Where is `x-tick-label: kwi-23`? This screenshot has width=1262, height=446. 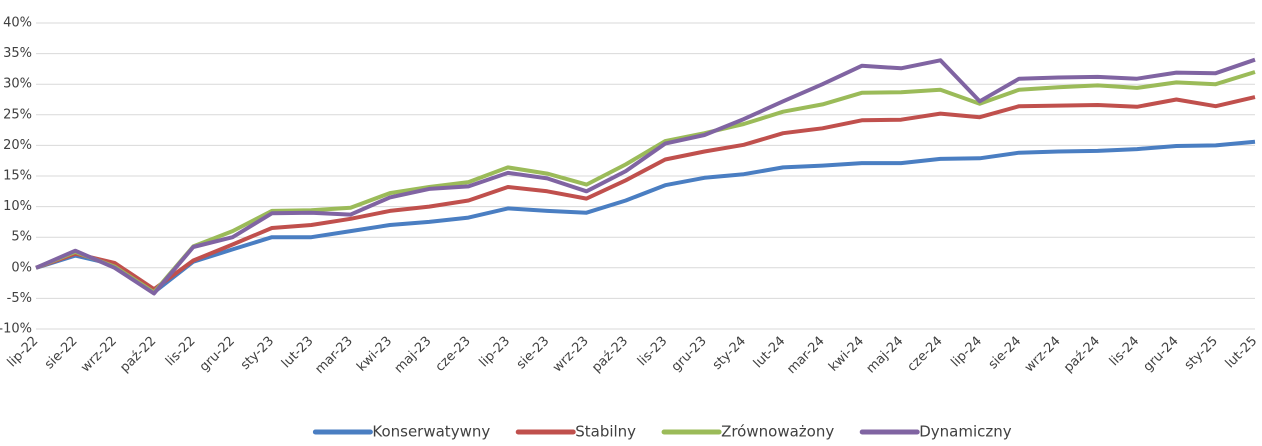
x-tick-label: kwi-23 is located at coordinates (374, 354).